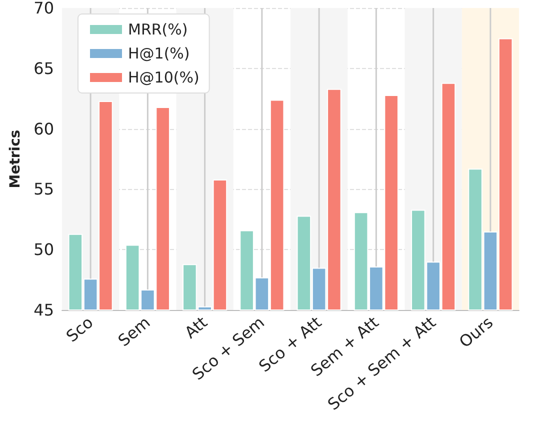  Describe the element at coordinates (44, 9) in the screenshot. I see `y-tick-label: 70` at that location.